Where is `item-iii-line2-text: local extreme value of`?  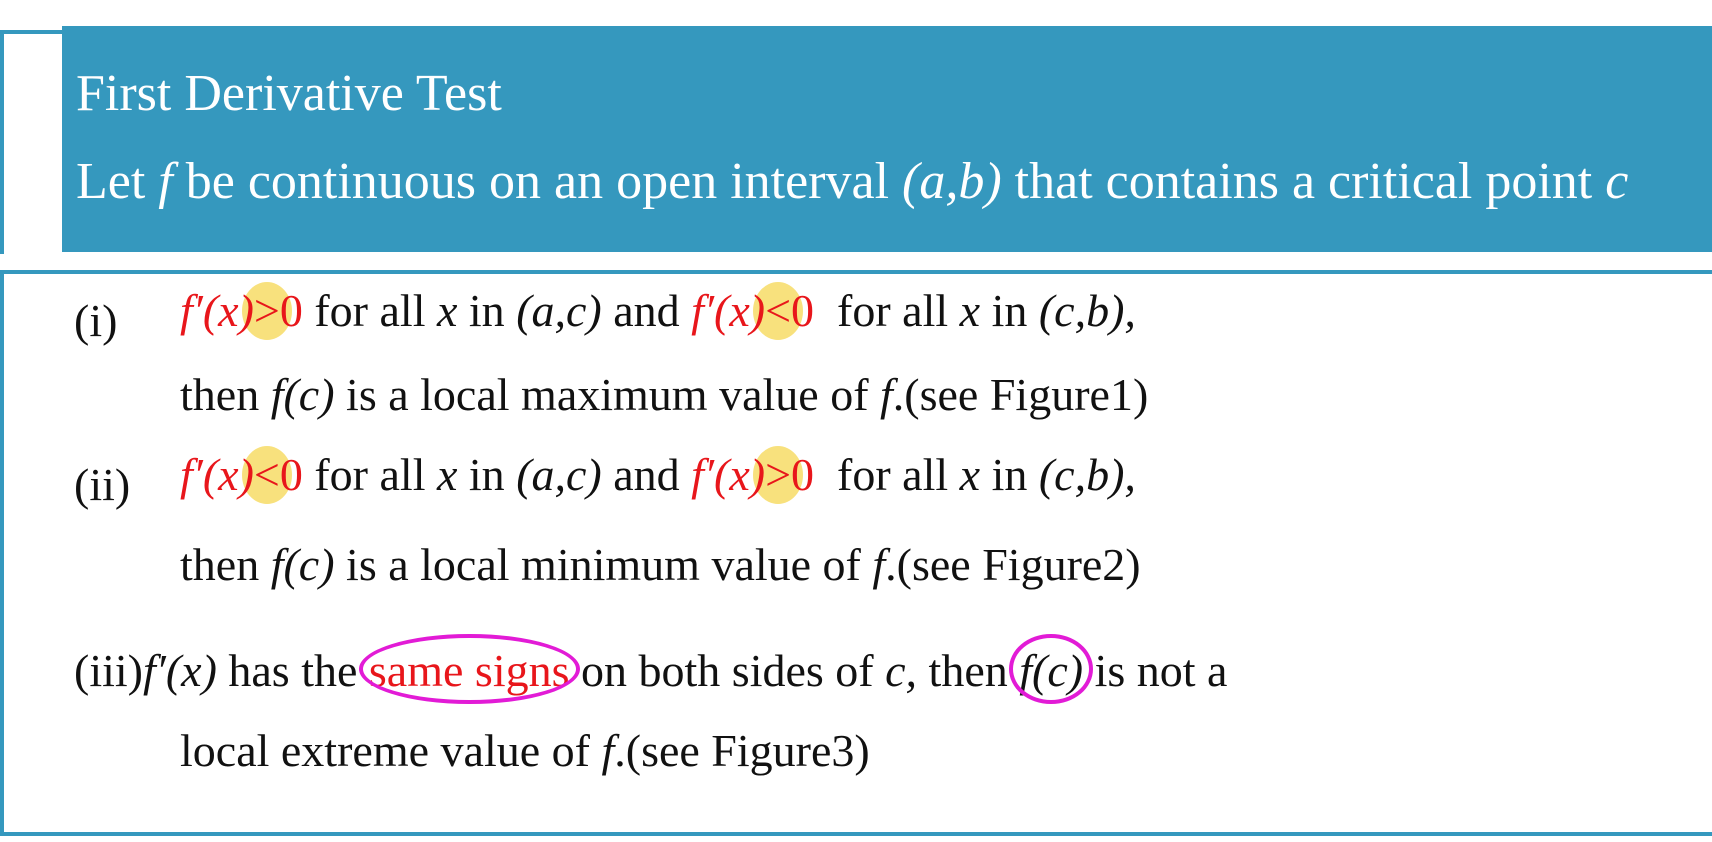 item-iii-line2-text: local extreme value of is located at coordinates (385, 750).